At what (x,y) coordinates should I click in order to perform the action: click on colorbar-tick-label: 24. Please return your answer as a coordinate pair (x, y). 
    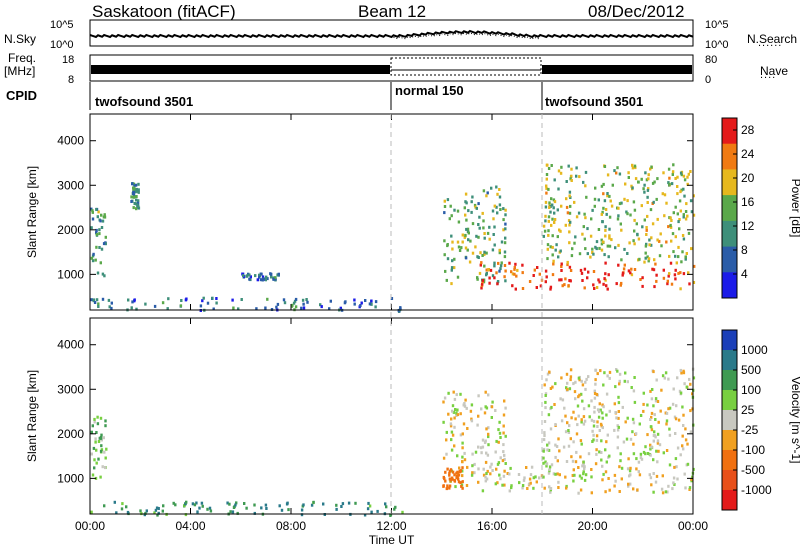
    Looking at the image, I should click on (748, 154).